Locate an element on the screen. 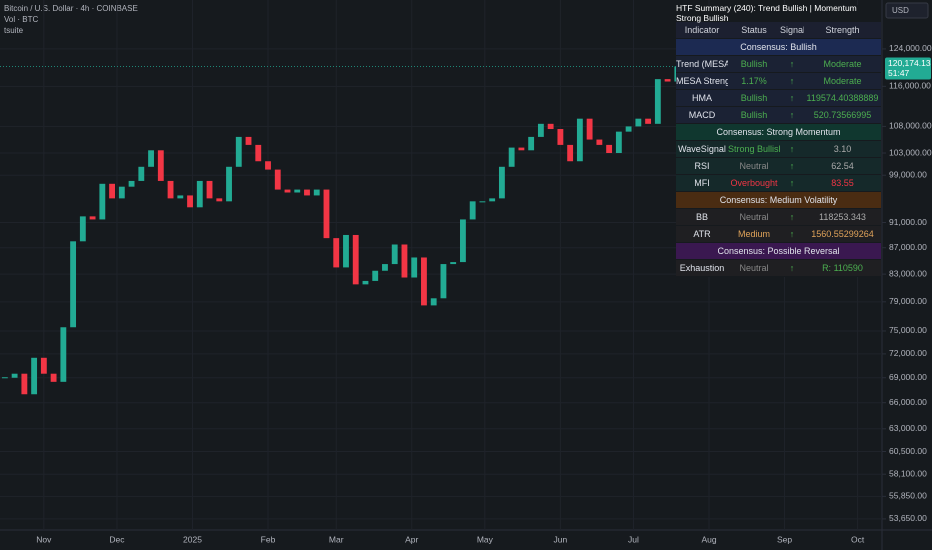 The image size is (932, 550). table-header: Indicator Status Signal Strength is located at coordinates (778, 30).